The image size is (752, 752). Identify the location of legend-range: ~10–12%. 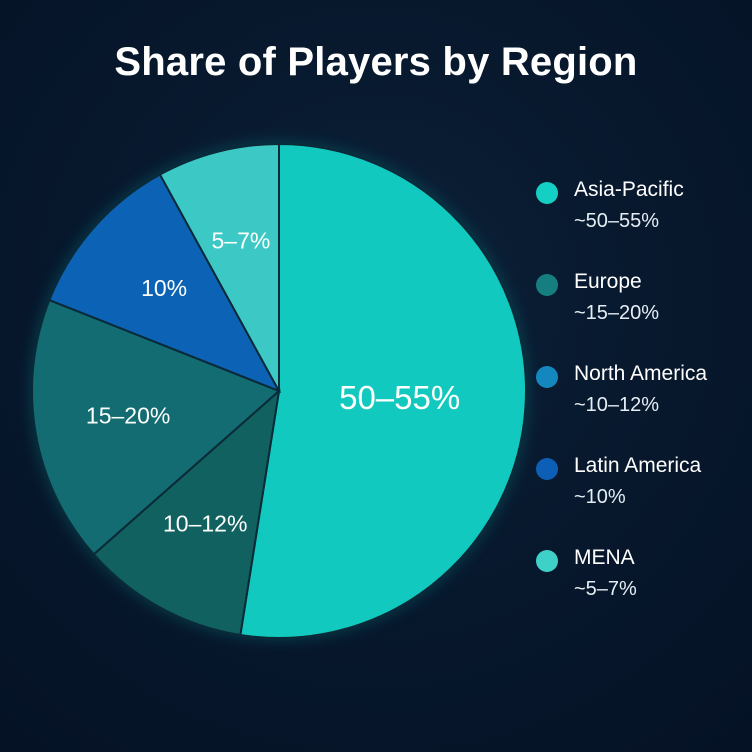
(617, 405).